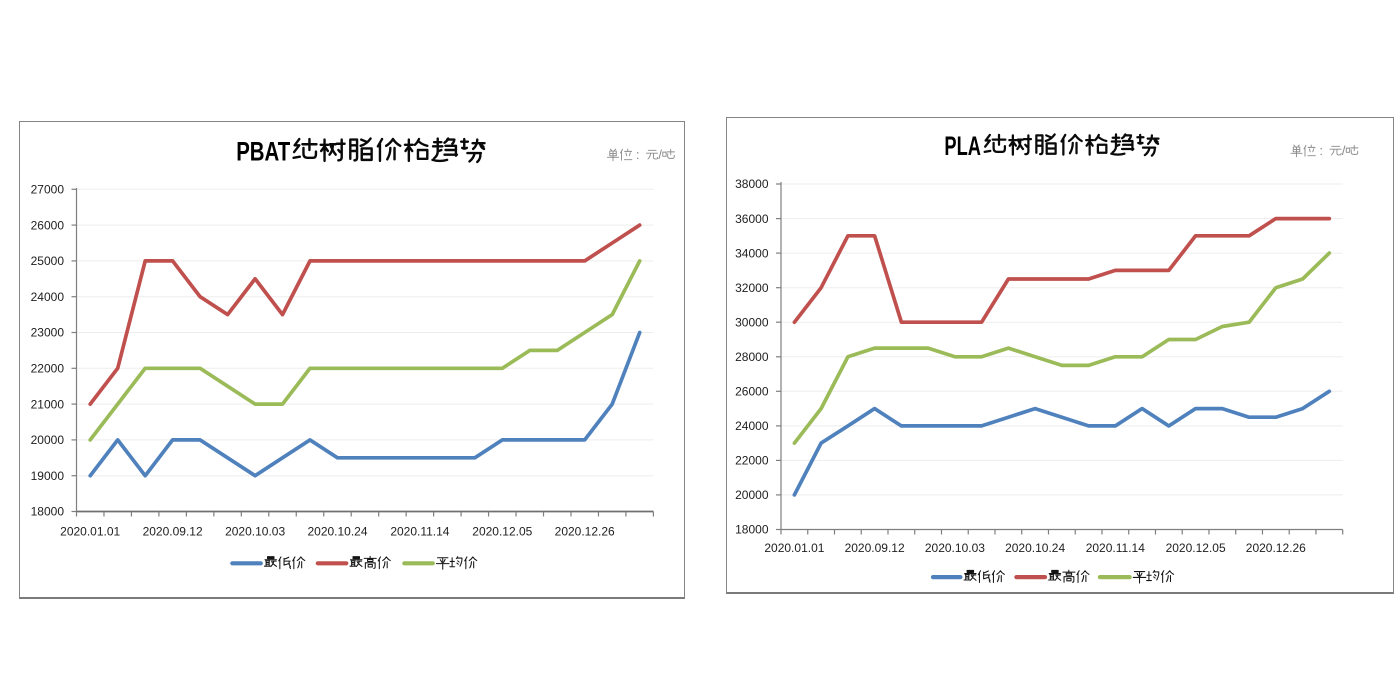  Describe the element at coordinates (263, 152) in the screenshot. I see `svg-text: PBAT` at that location.